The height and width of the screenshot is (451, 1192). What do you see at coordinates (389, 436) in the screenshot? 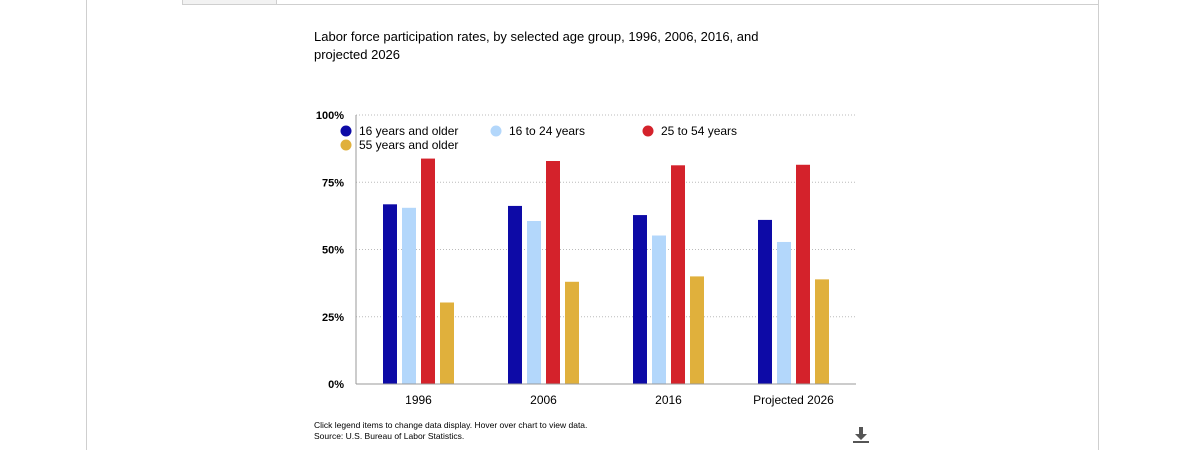
I see `note-source: Source: U.S. Bureau of Labor Statistics.` at bounding box center [389, 436].